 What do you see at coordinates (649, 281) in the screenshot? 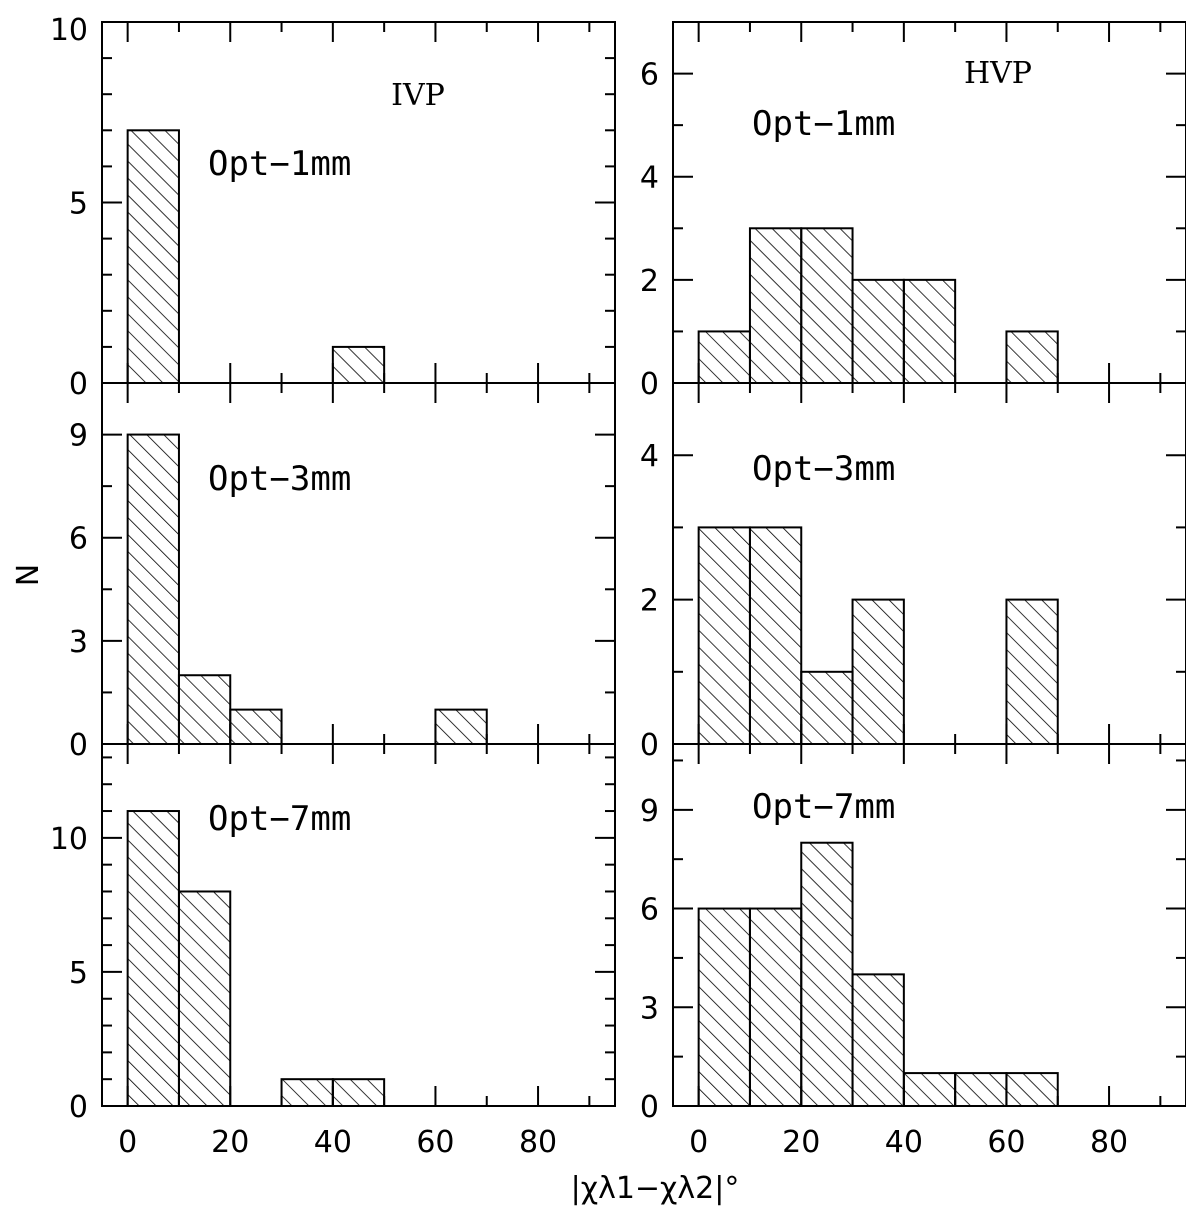
I see `panel-2-ytick-label: 2` at bounding box center [649, 281].